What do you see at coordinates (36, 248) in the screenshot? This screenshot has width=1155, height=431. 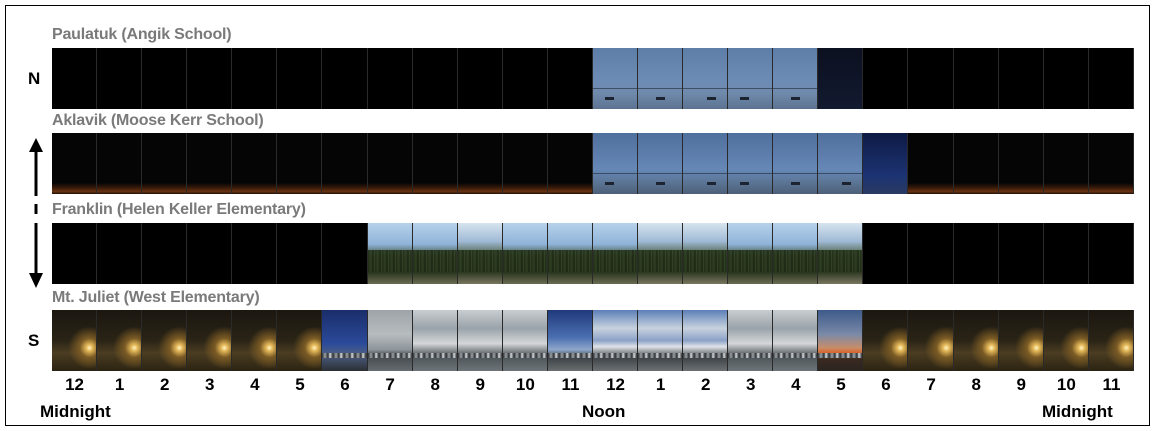 I see `arrow-down-shaft` at bounding box center [36, 248].